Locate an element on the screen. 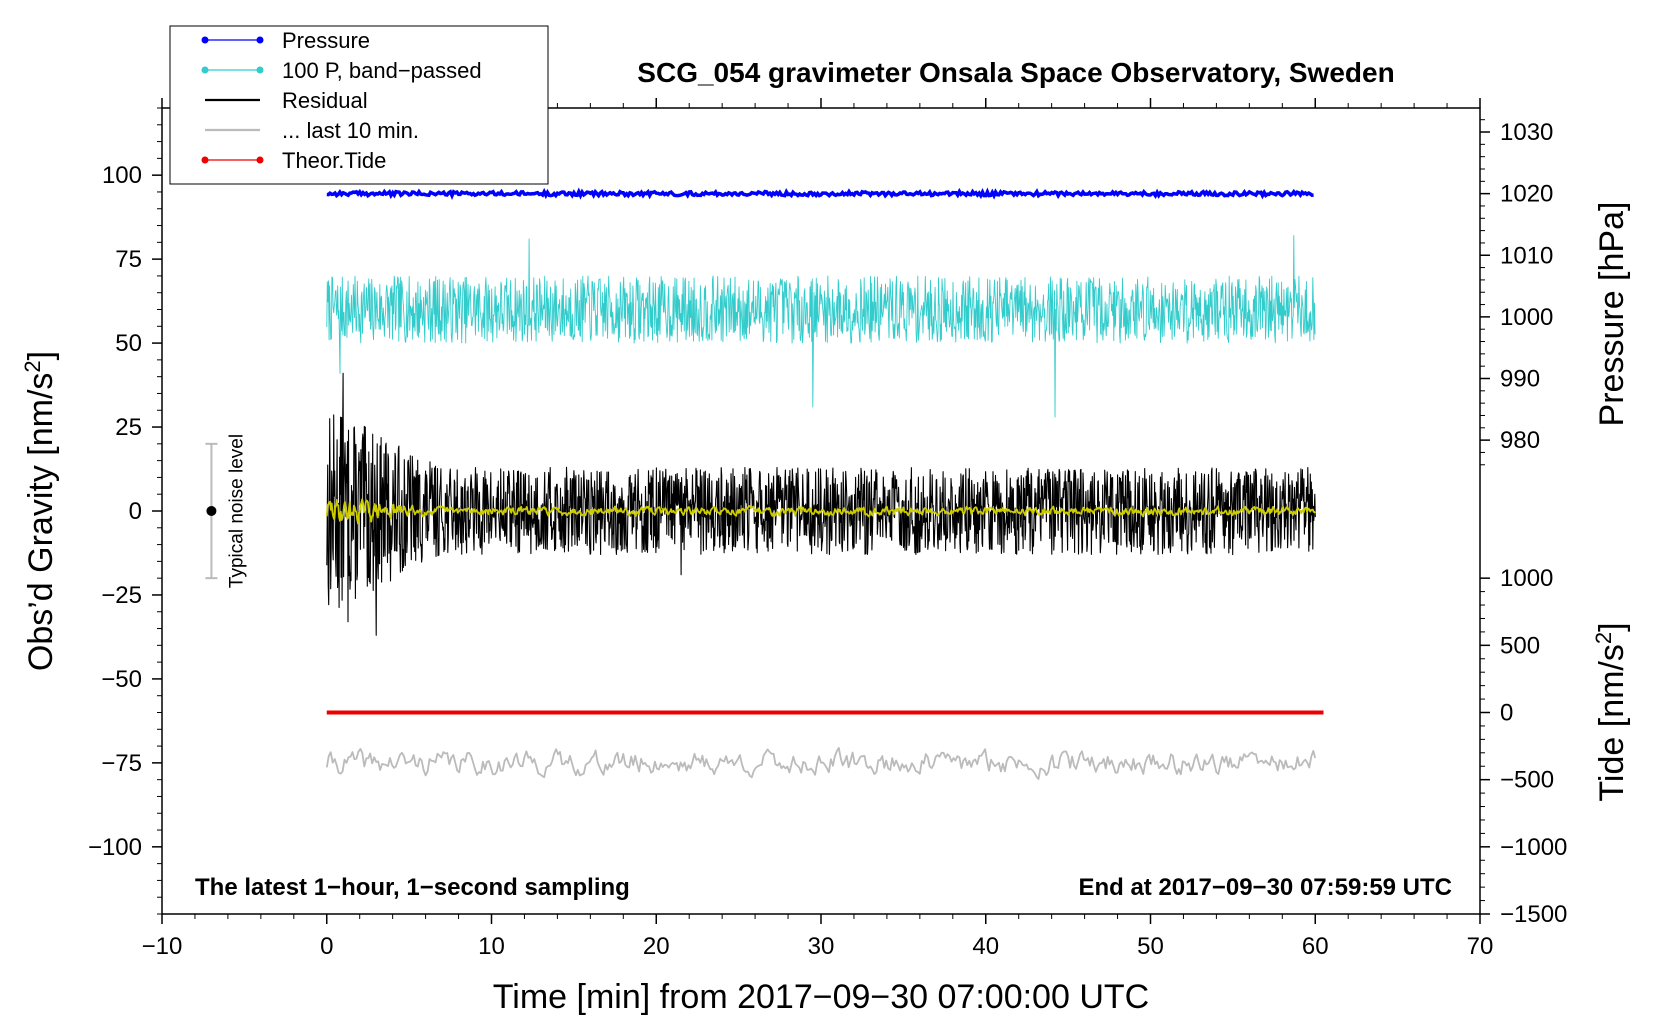  legend-label: 100 P, band−passed is located at coordinates (382, 70).